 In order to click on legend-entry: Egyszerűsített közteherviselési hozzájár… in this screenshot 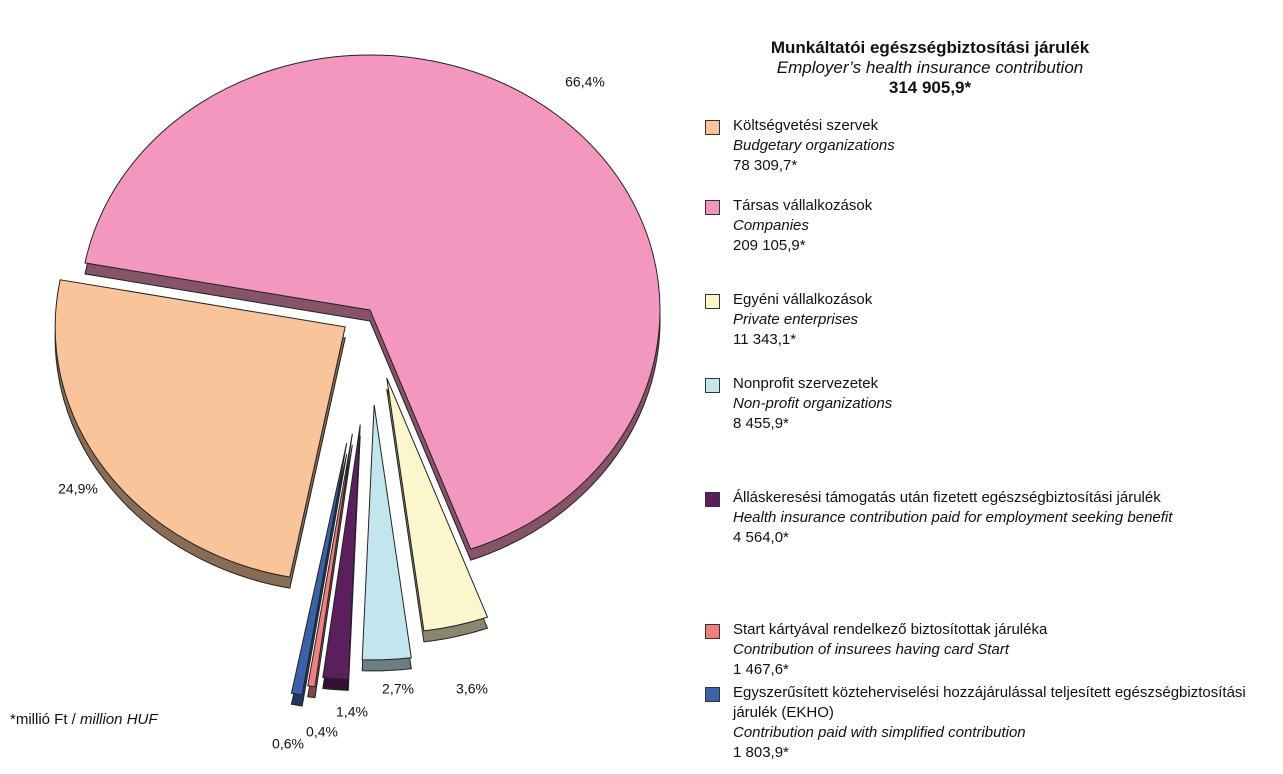, I will do `click(992, 723)`.